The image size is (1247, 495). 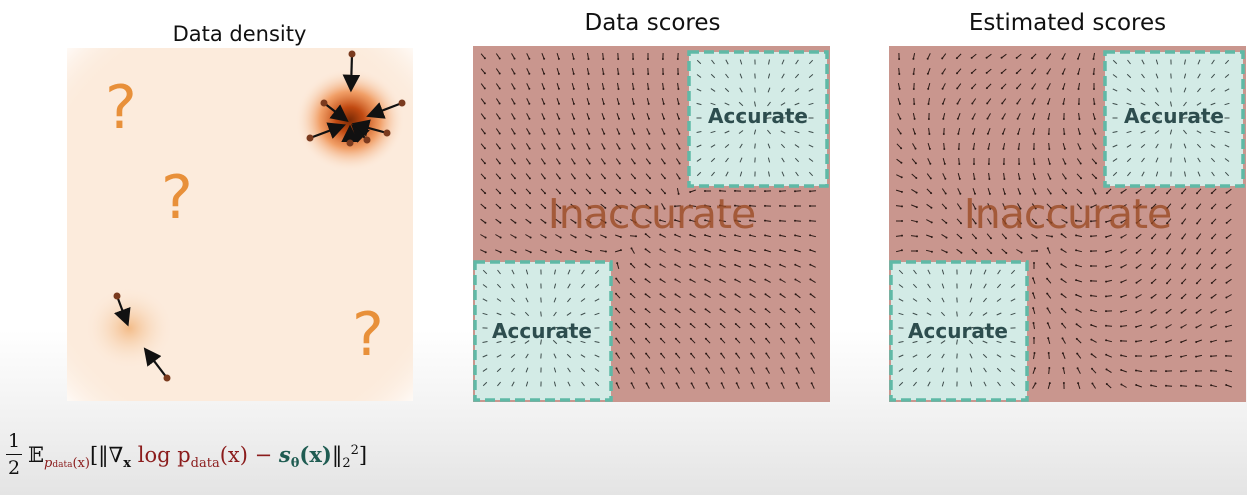 I want to click on accurate-region, so click(x=543, y=331).